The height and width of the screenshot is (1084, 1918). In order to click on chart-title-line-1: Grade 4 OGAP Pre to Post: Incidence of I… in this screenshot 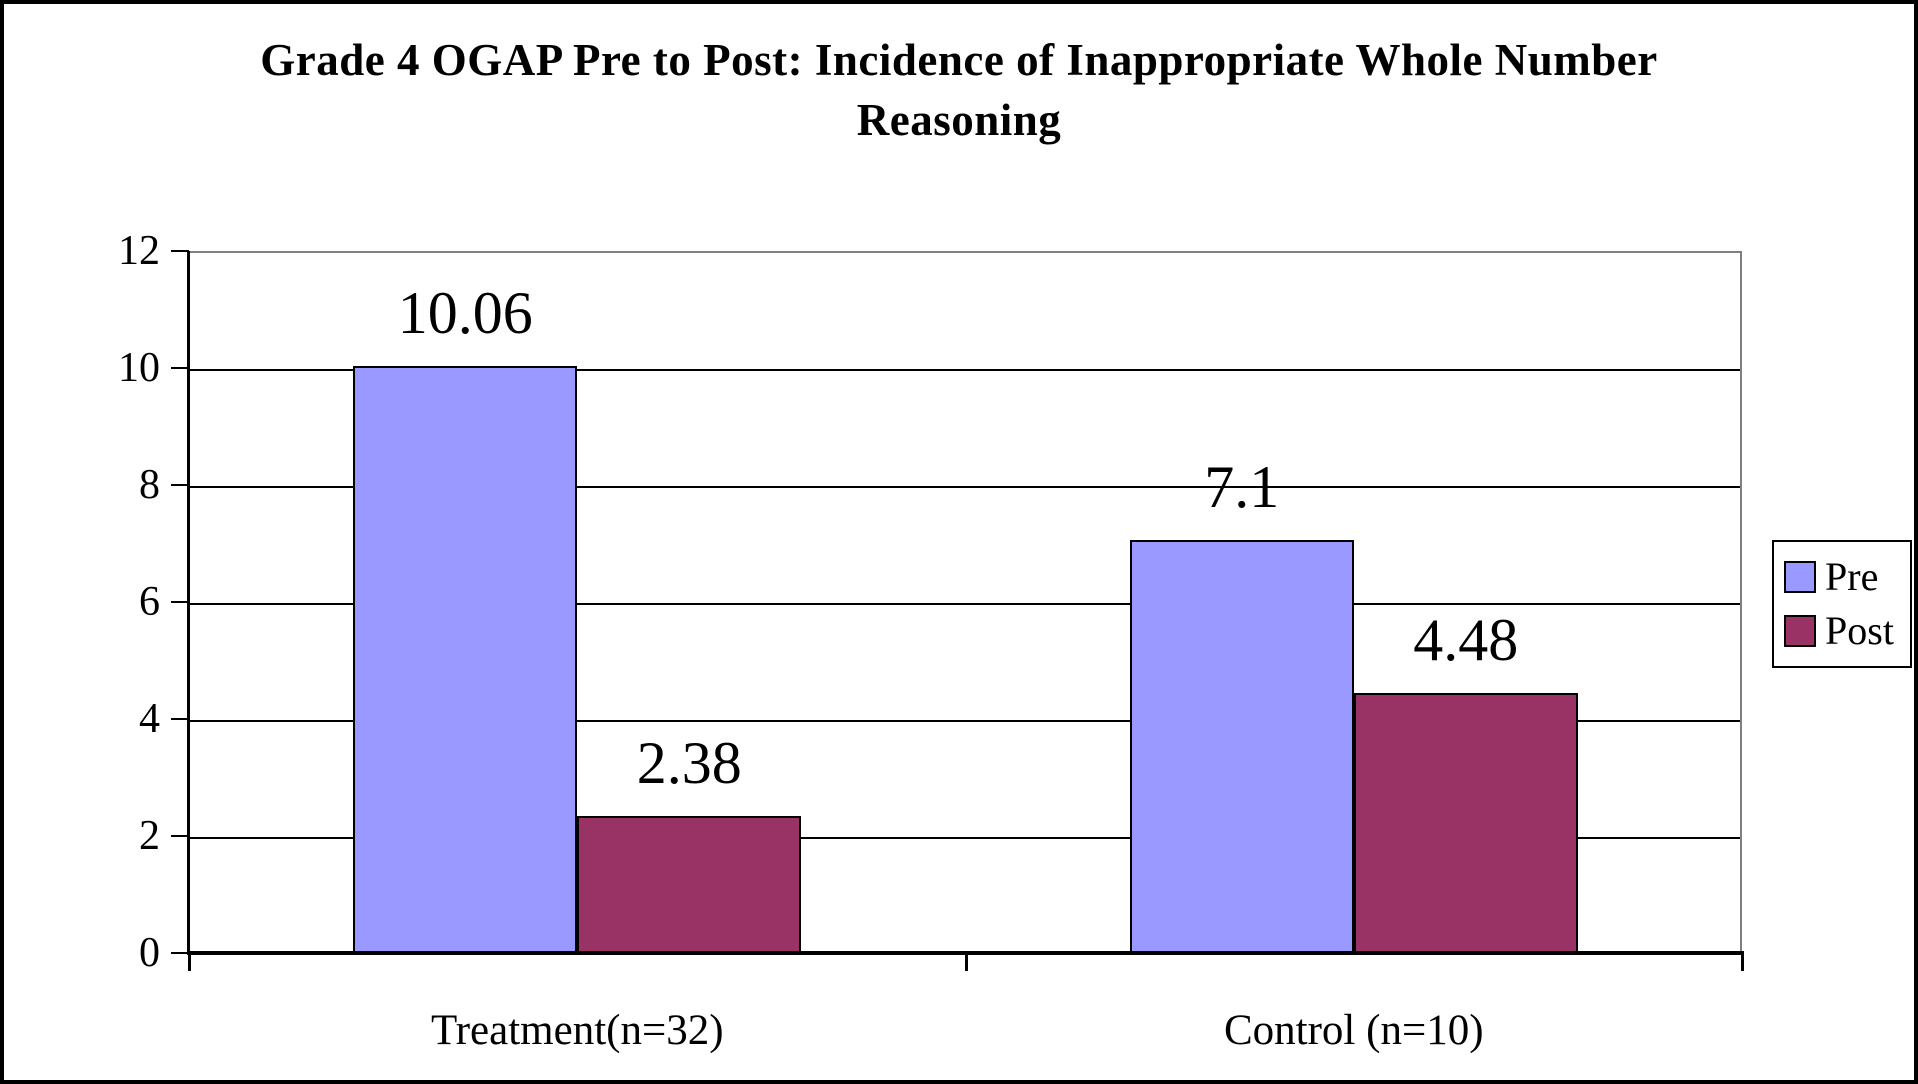, I will do `click(959, 60)`.